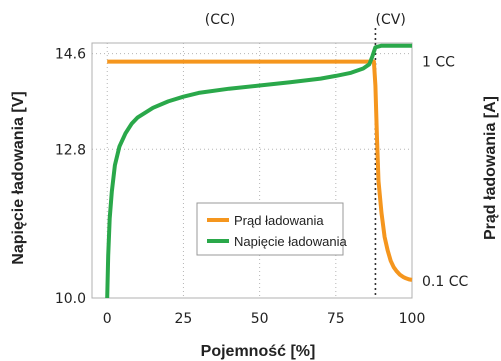 Image resolution: width=501 pixels, height=361 pixels. Describe the element at coordinates (260, 319) in the screenshot. I see `x-tick-label: 50` at that location.